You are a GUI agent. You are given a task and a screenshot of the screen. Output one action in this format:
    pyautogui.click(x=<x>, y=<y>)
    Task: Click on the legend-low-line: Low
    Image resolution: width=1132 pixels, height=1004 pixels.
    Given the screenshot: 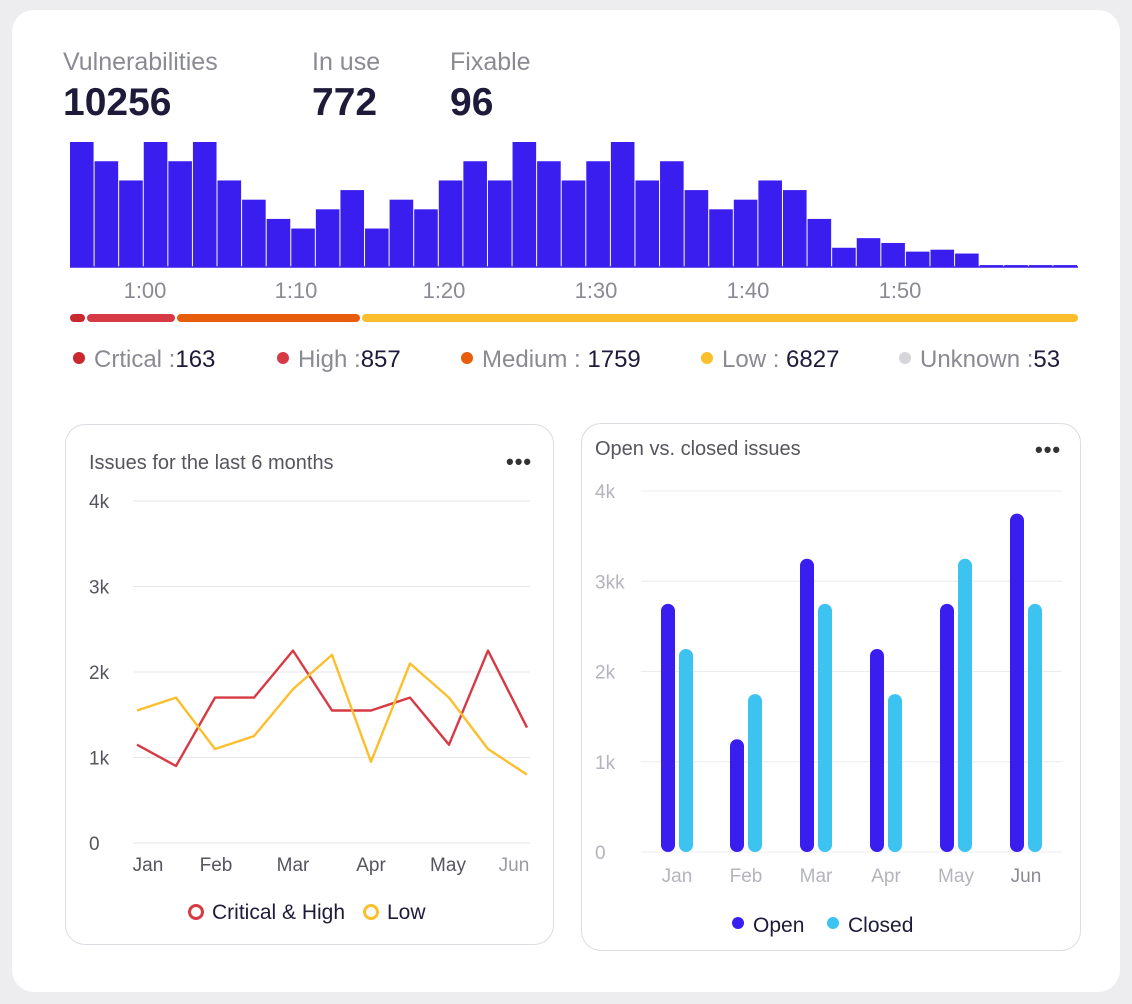 What is the action you would take?
    pyautogui.click(x=394, y=913)
    